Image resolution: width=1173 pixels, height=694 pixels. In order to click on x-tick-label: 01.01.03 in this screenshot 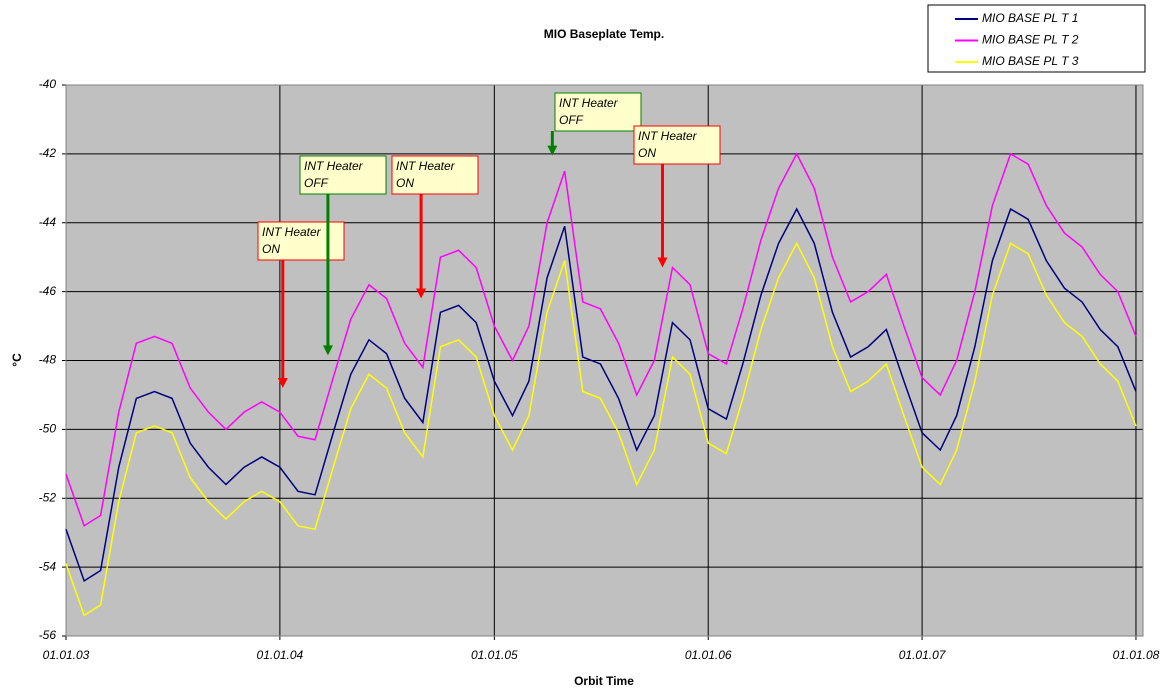, I will do `click(66, 655)`.